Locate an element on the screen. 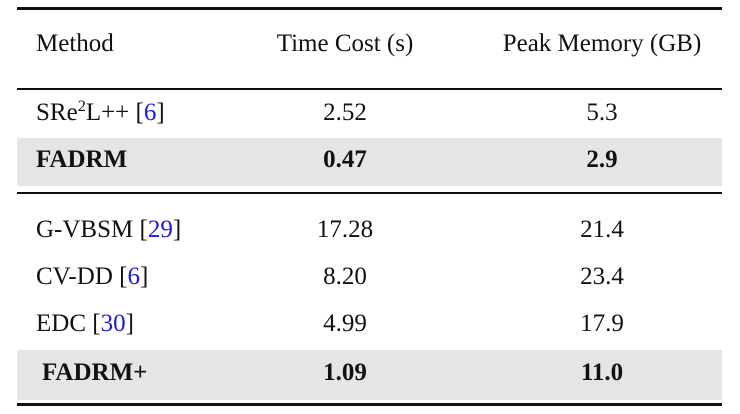 This screenshot has height=414, width=740. header-rule is located at coordinates (369, 89).